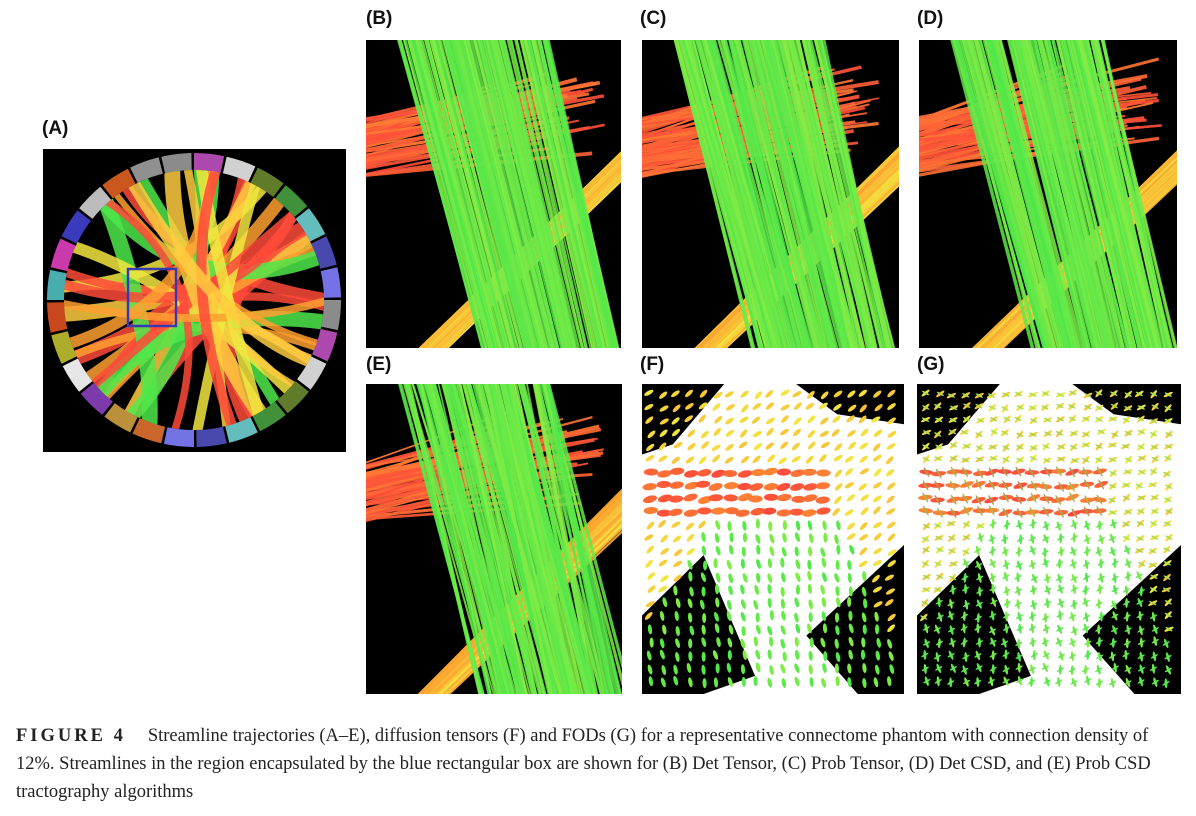 The height and width of the screenshot is (816, 1196). I want to click on panel-label-a: (A), so click(55, 128).